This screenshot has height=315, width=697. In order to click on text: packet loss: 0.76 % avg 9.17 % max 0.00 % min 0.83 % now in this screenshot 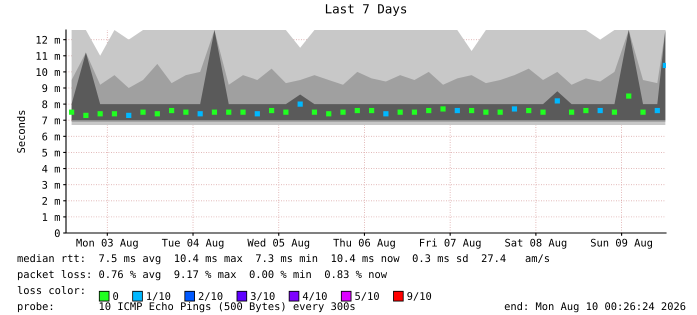, I will do `click(203, 275)`.